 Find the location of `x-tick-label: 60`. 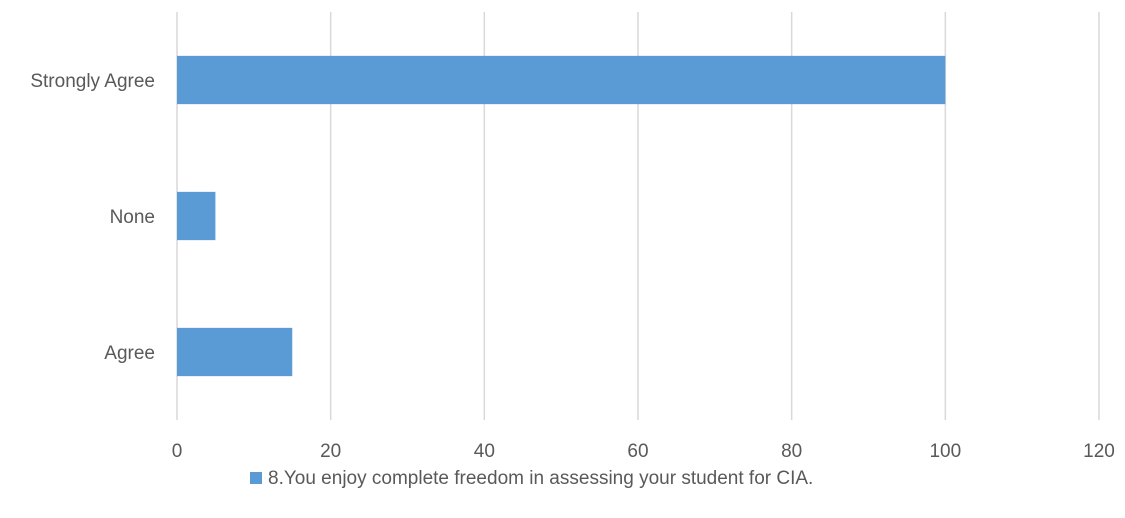

x-tick-label: 60 is located at coordinates (637, 451).